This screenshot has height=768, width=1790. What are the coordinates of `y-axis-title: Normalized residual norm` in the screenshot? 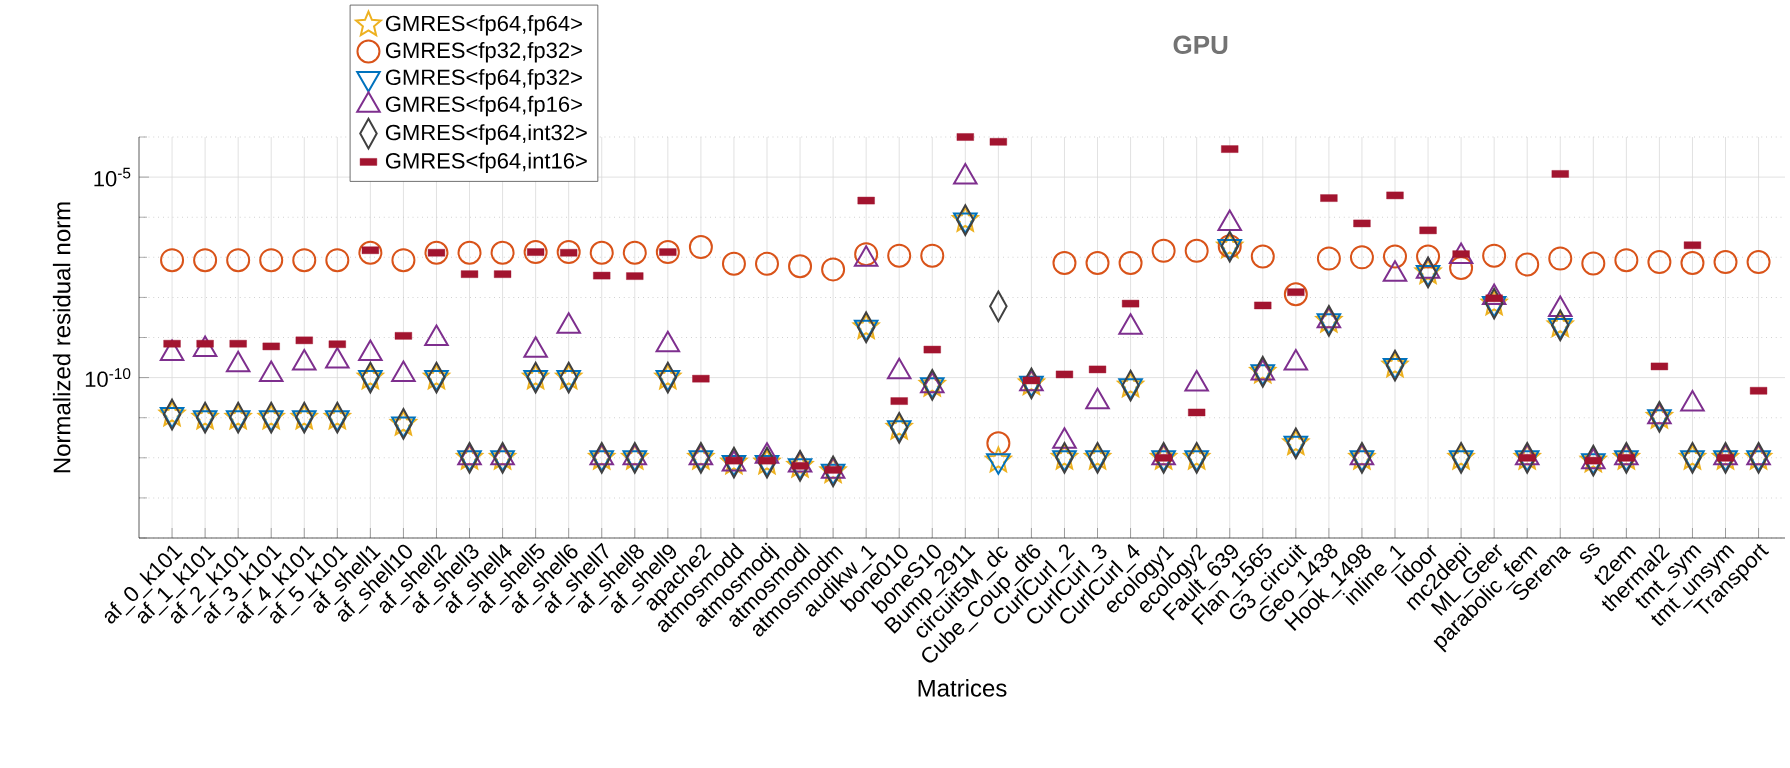 It's located at (61, 337).